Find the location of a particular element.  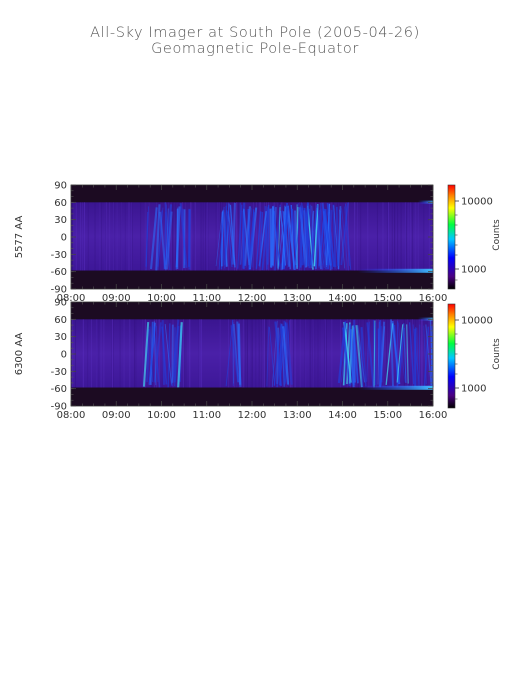

x-tick-label: 13:00 is located at coordinates (297, 298).